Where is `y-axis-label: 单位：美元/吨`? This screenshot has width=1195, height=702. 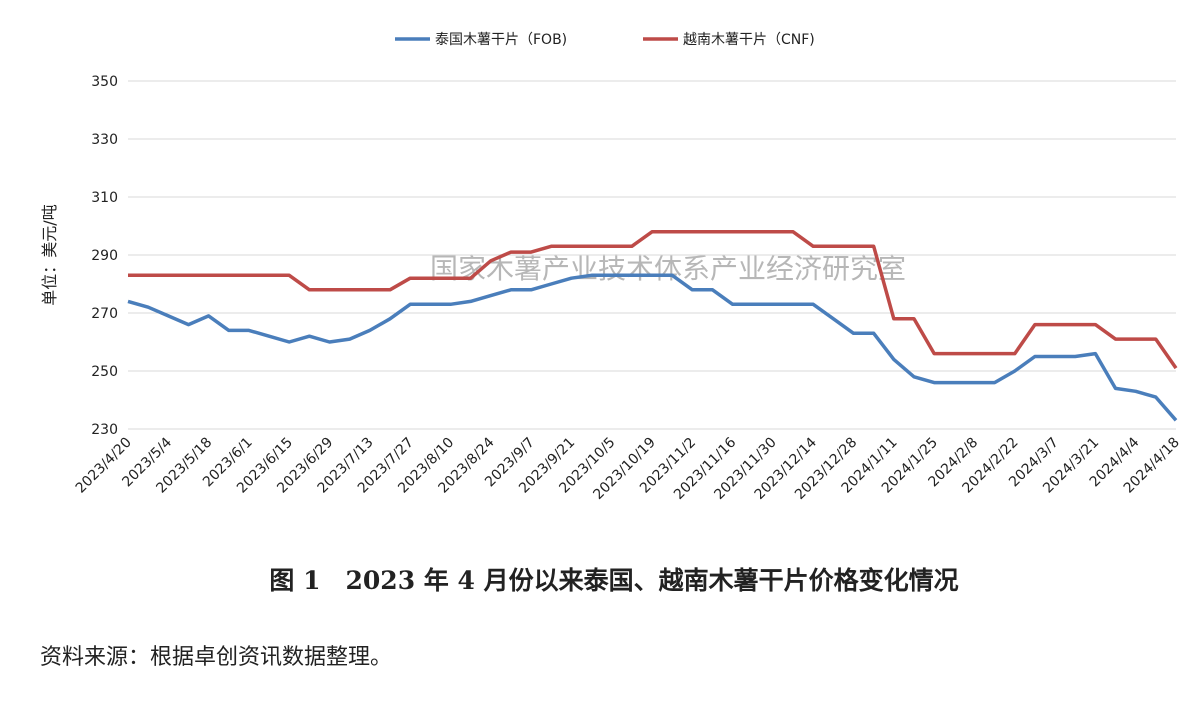
y-axis-label: 单位：美元/吨 is located at coordinates (49, 254).